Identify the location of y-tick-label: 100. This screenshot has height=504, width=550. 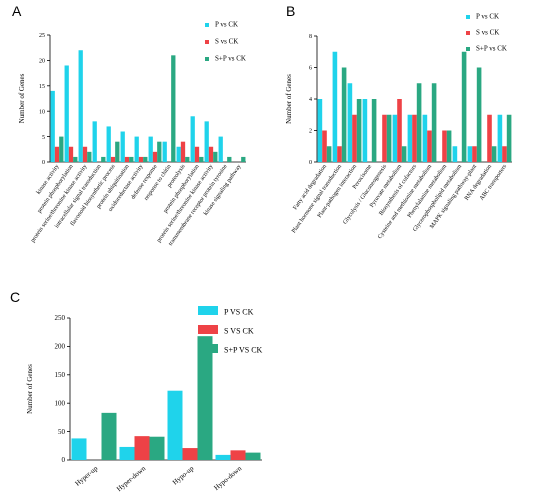
(60, 403).